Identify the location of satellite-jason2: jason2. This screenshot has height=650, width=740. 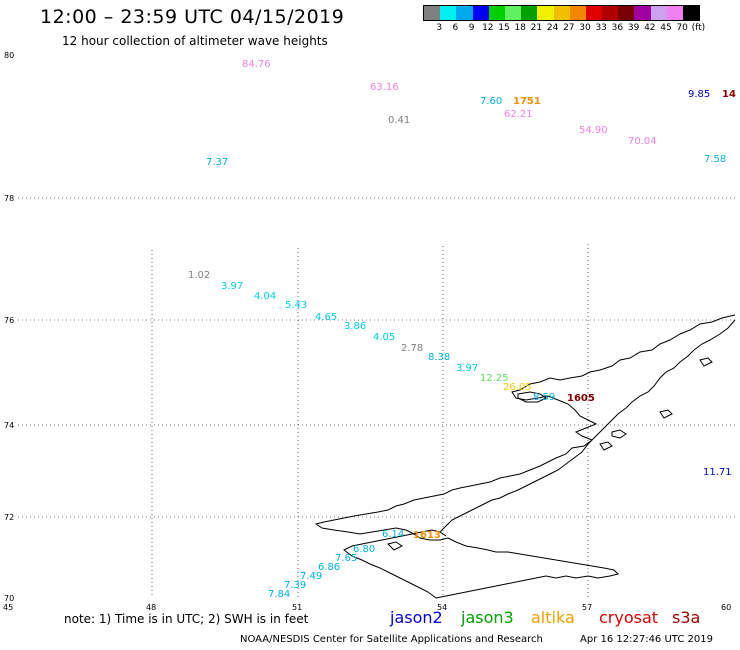
(416, 617).